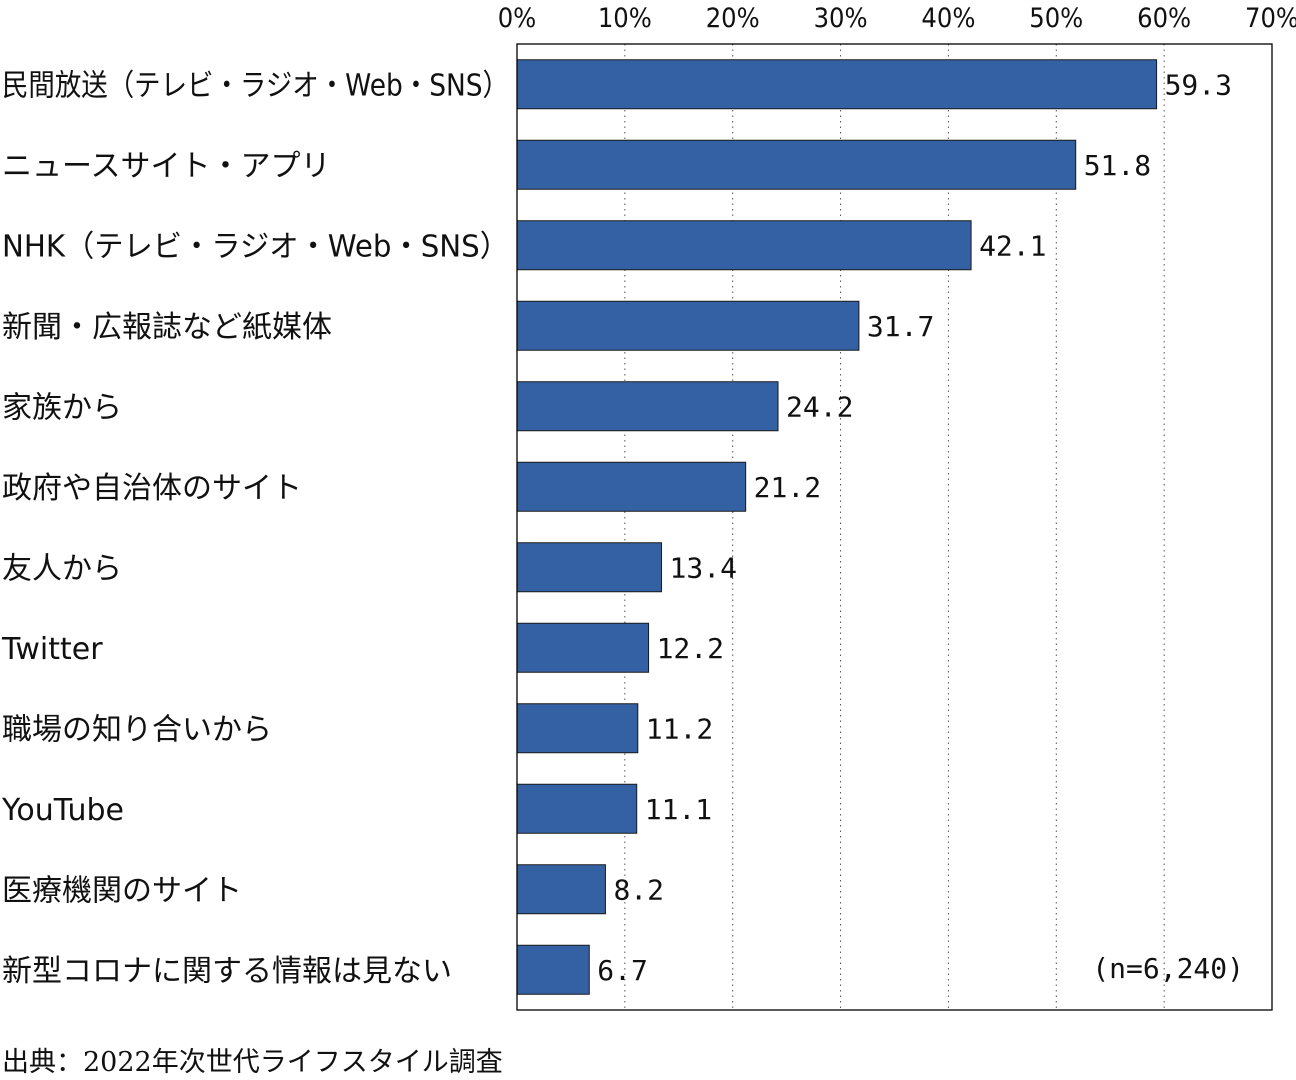  What do you see at coordinates (1168, 968) in the screenshot?
I see `sample-size-note: (n=6,240)` at bounding box center [1168, 968].